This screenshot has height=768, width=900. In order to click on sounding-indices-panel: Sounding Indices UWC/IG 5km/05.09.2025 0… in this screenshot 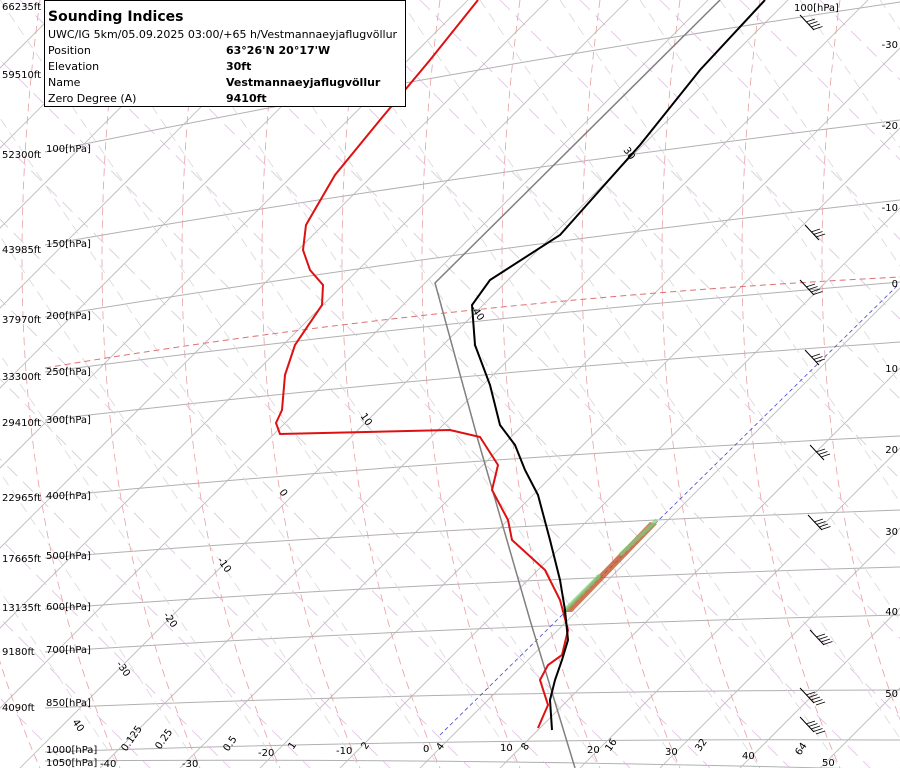, I will do `click(225, 53)`.